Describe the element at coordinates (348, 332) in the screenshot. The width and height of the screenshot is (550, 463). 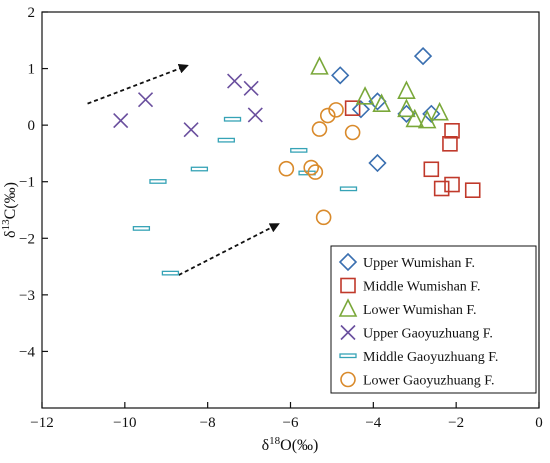
I see `legend-marker-x` at that location.